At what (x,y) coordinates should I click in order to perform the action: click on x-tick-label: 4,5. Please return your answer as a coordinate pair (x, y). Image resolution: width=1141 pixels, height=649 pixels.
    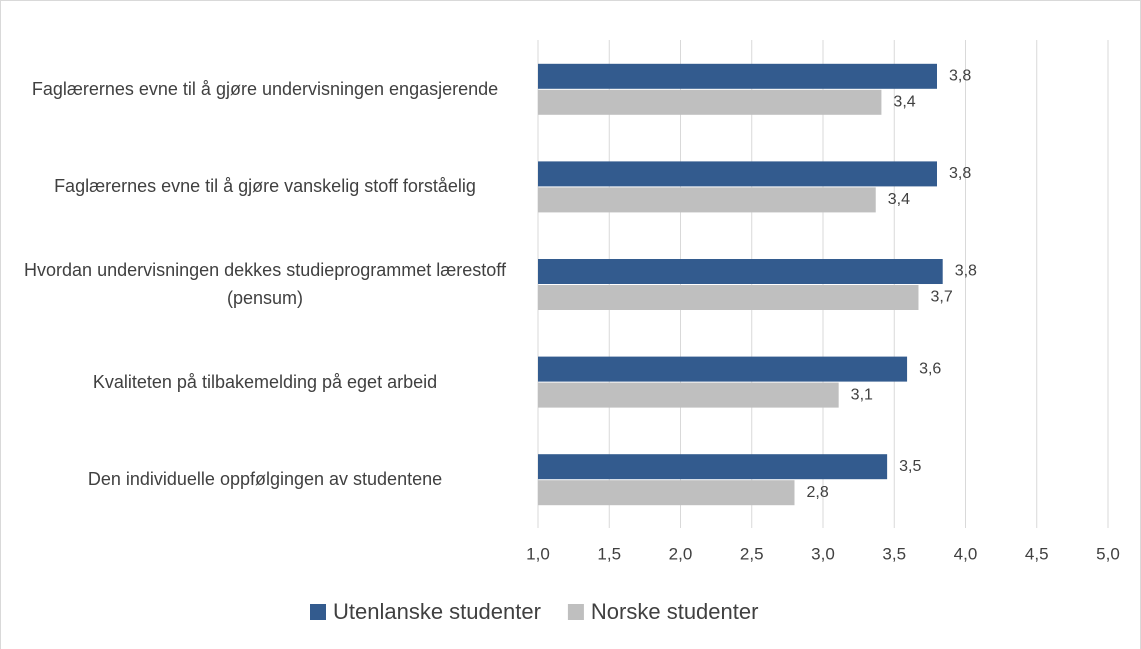
    Looking at the image, I should click on (1037, 553).